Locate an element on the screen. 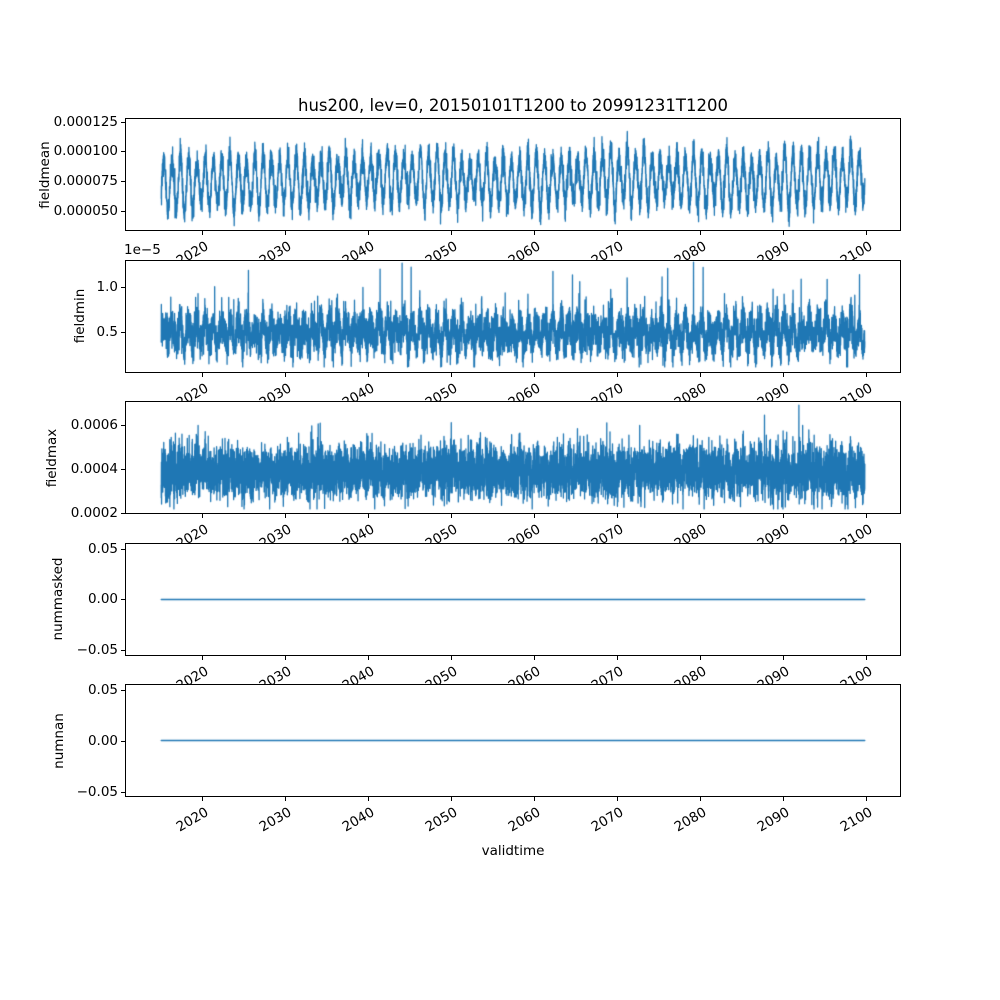  y-tick-label: 0.0002 is located at coordinates (94, 513).